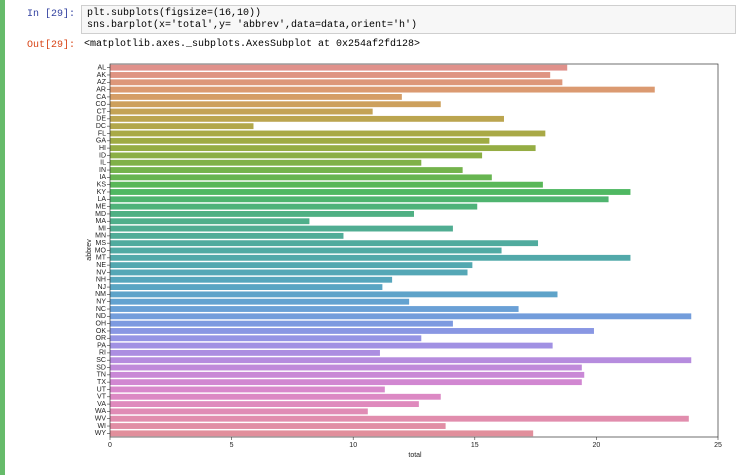 This screenshot has height=475, width=737. What do you see at coordinates (101, 345) in the screenshot?
I see `y-tick-label: PA` at bounding box center [101, 345].